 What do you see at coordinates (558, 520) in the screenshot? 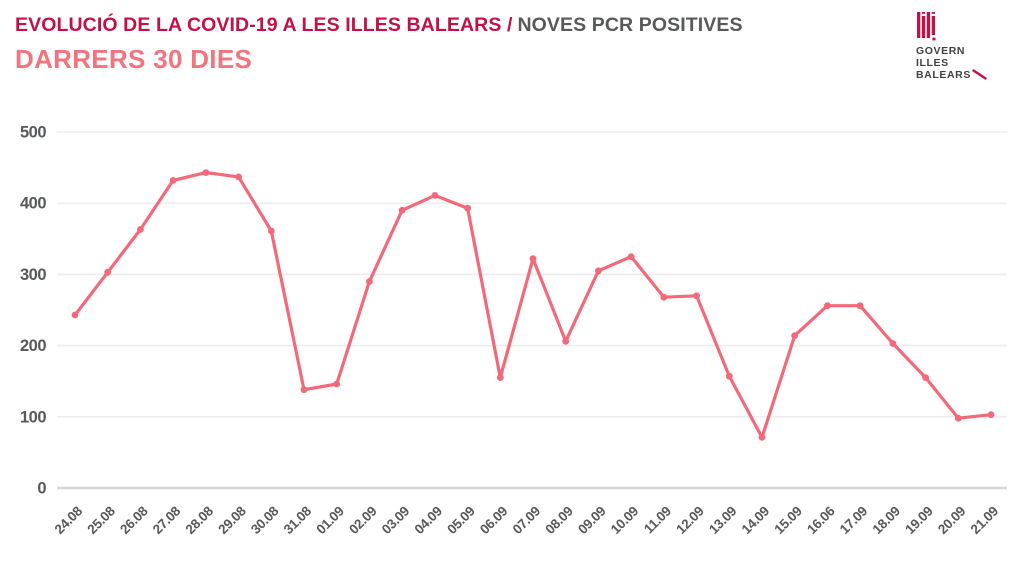
I see `x-axis-tick-label: 08.09` at bounding box center [558, 520].